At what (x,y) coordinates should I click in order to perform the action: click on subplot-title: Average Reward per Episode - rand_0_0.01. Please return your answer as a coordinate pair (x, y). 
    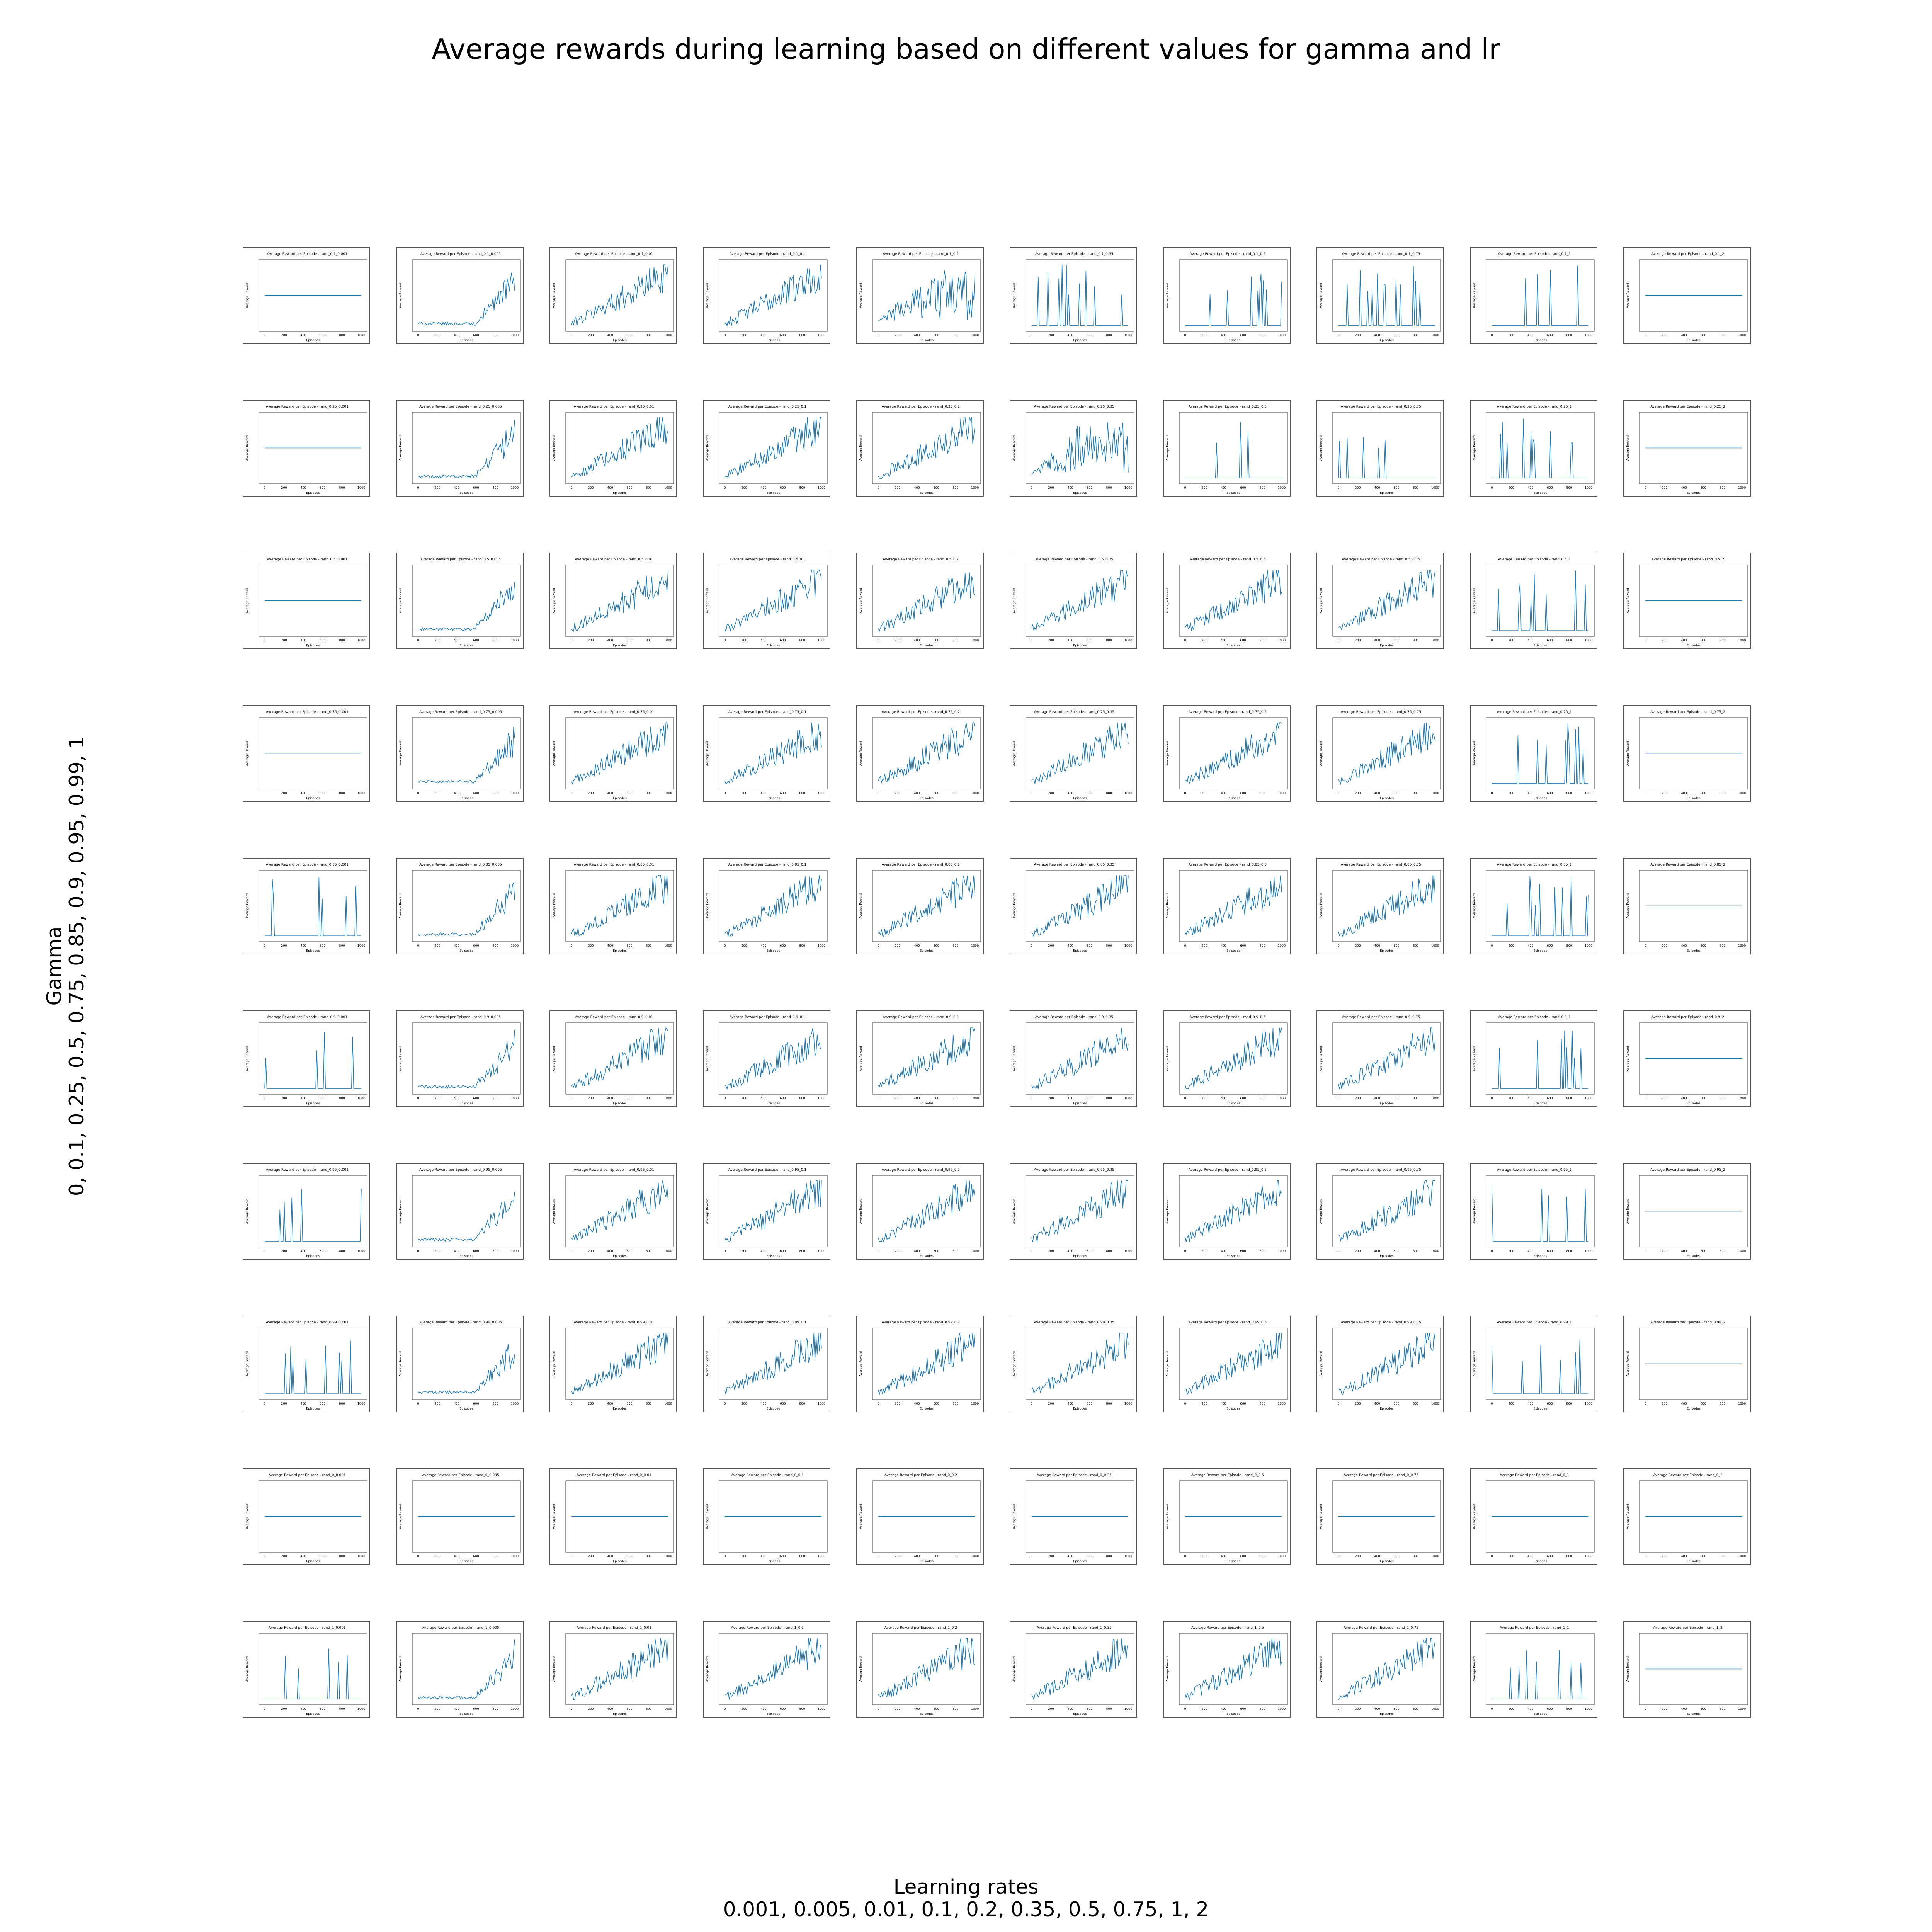
    Looking at the image, I should click on (614, 1475).